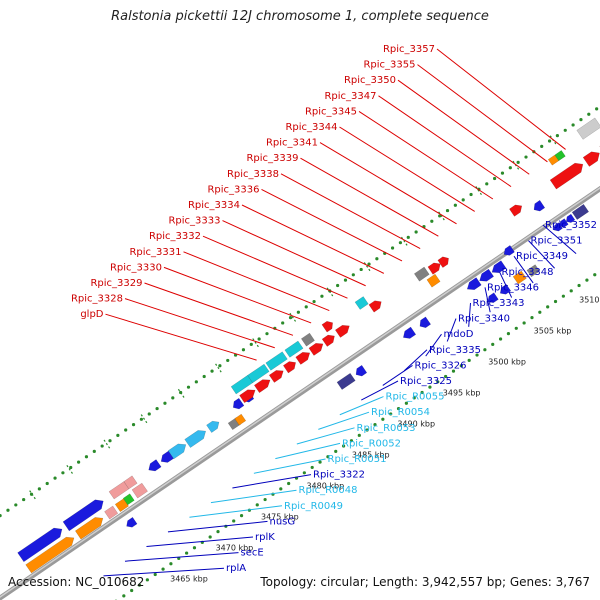  What do you see at coordinates (252, 553) in the screenshot?
I see `gene-label-lower: secE` at bounding box center [252, 553].